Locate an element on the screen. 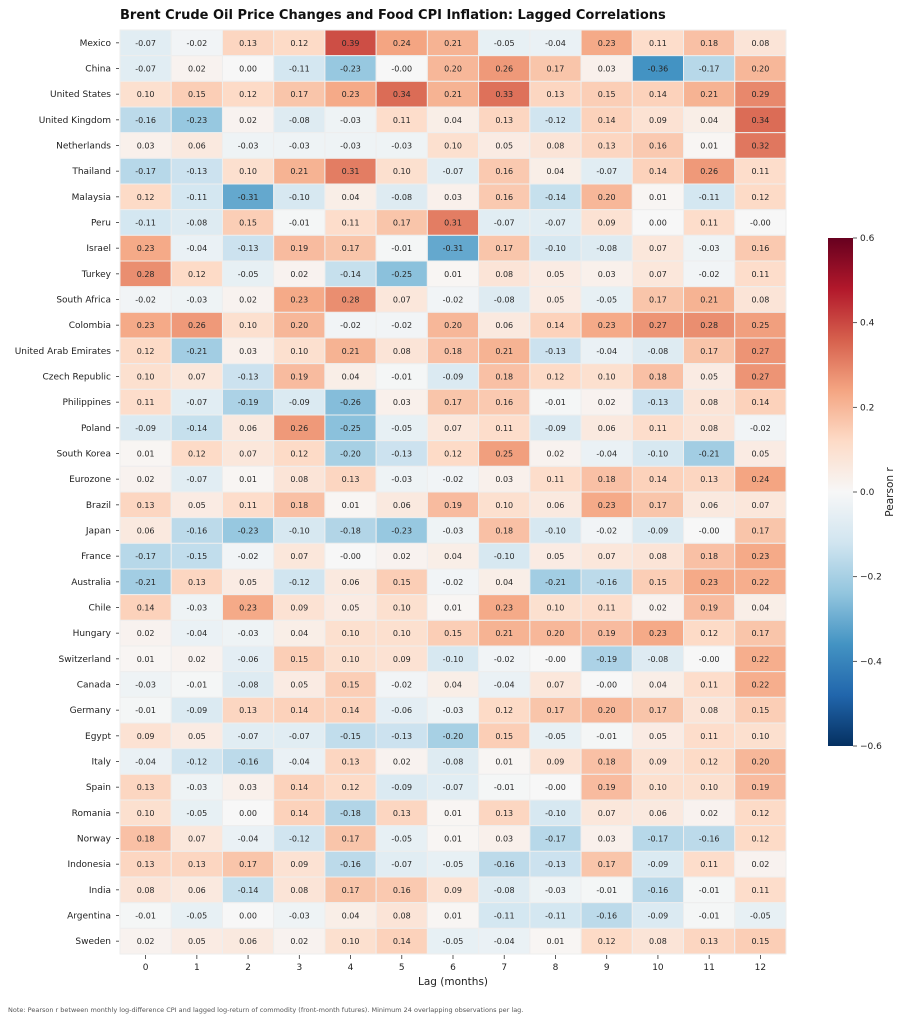 Image resolution: width=905 pixels, height=1024 pixels. row-label: Egypt is located at coordinates (98, 737).